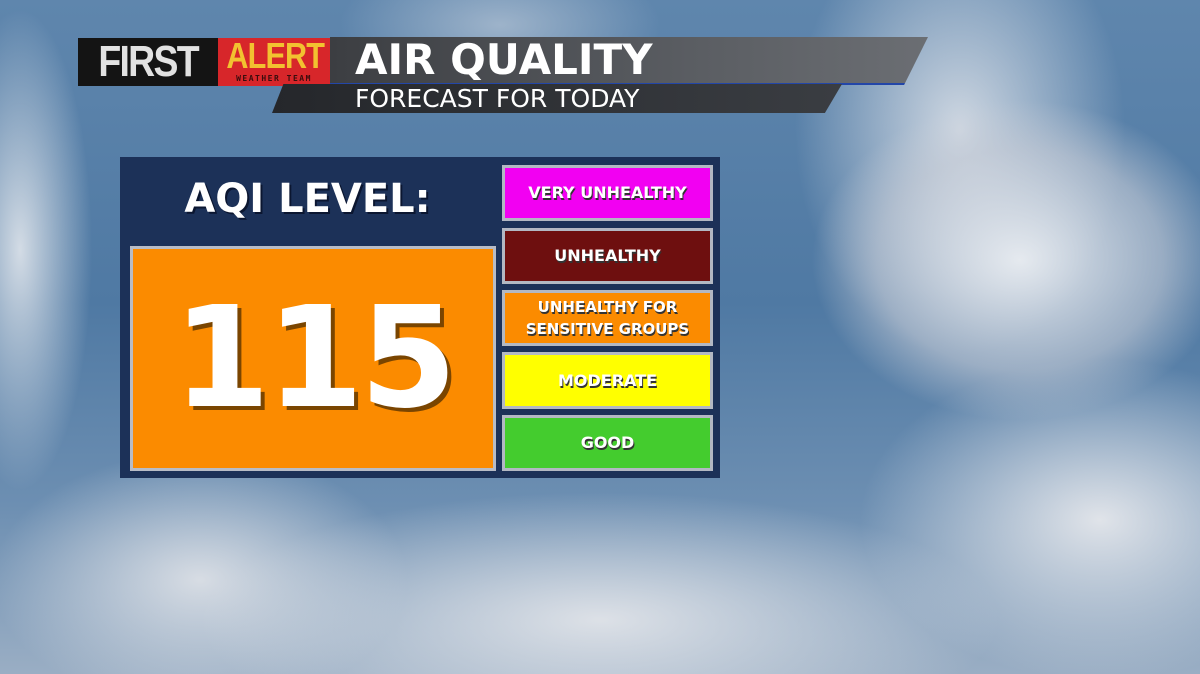  Describe the element at coordinates (504, 59) in the screenshot. I see `page-title: AIR QUALITY` at that location.